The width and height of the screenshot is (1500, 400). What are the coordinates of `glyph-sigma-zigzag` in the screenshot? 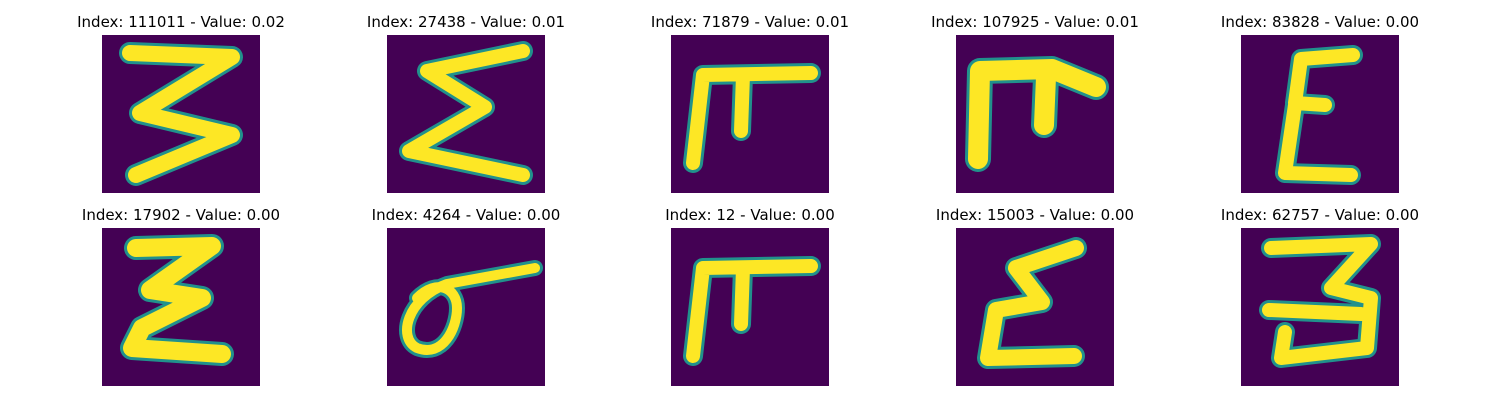 It's located at (466, 113).